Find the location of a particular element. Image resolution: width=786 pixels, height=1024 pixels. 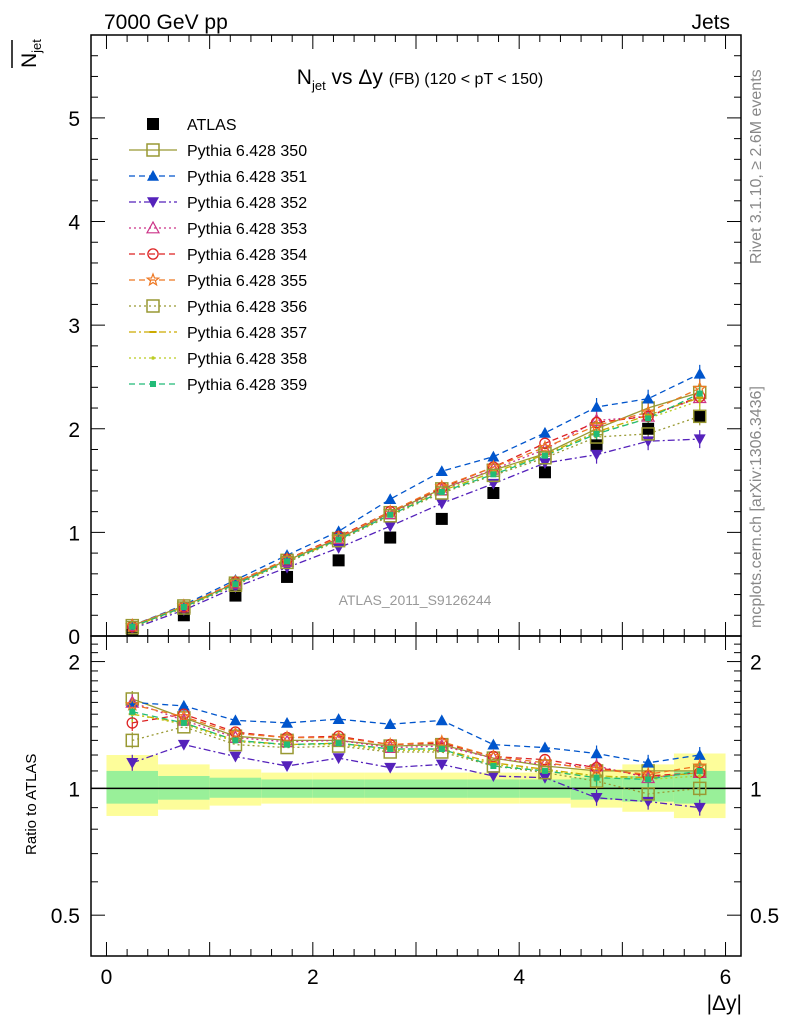

title-range: (120 < pT < 150) is located at coordinates (481, 79).